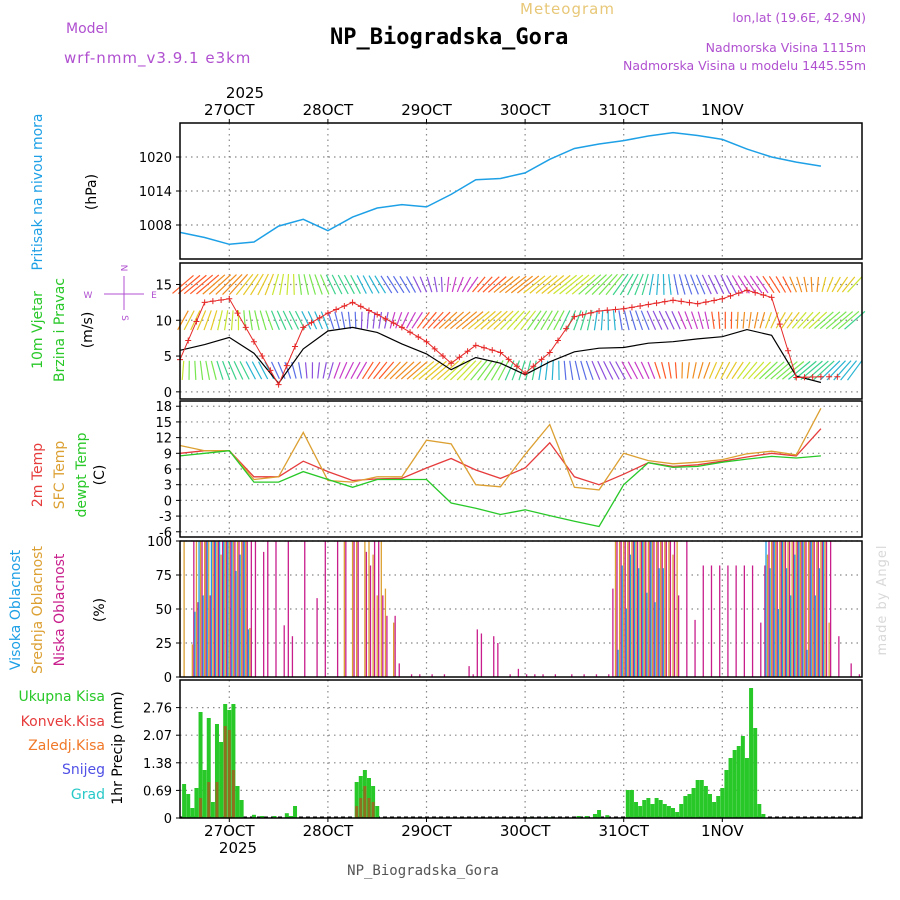 This screenshot has height=900, width=900. What do you see at coordinates (722, 831) in the screenshot?
I see `day-label-bottom: 1NOV` at bounding box center [722, 831].